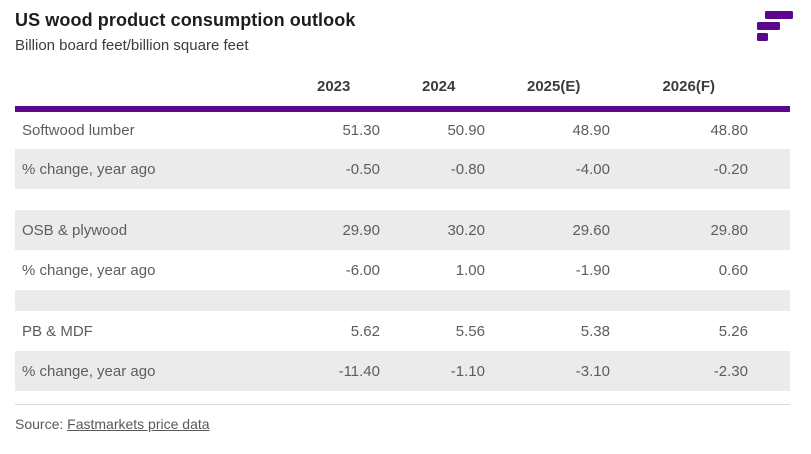  What do you see at coordinates (721, 270) in the screenshot?
I see `cell-value: 0.60` at bounding box center [721, 270].